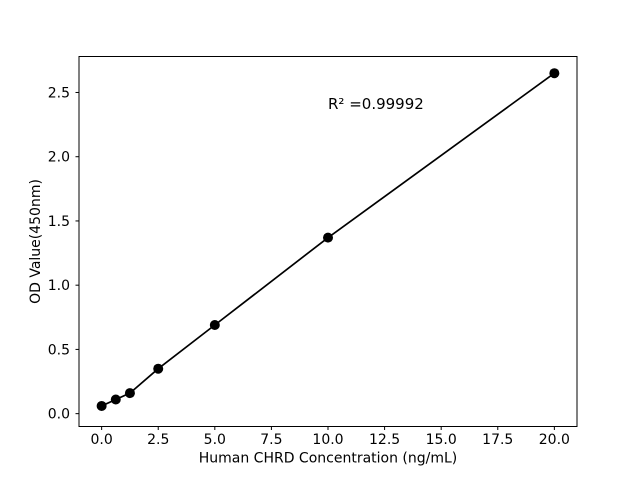 This screenshot has width=640, height=480. I want to click on x-axis-label: Human CHRD Concentration (ng/mL), so click(328, 459).